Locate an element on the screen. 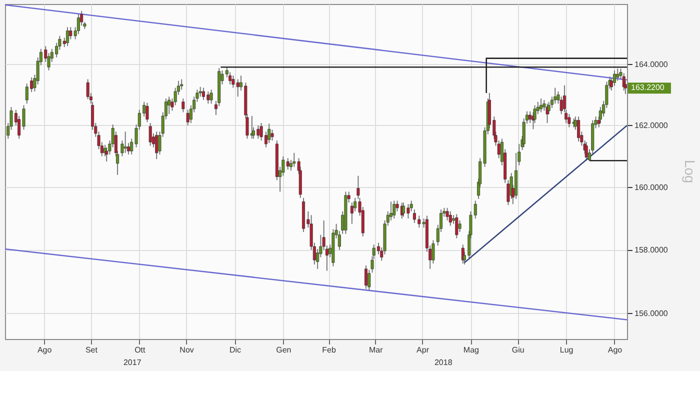 This screenshot has height=400, width=700. x-tick-label: Ott is located at coordinates (140, 350).